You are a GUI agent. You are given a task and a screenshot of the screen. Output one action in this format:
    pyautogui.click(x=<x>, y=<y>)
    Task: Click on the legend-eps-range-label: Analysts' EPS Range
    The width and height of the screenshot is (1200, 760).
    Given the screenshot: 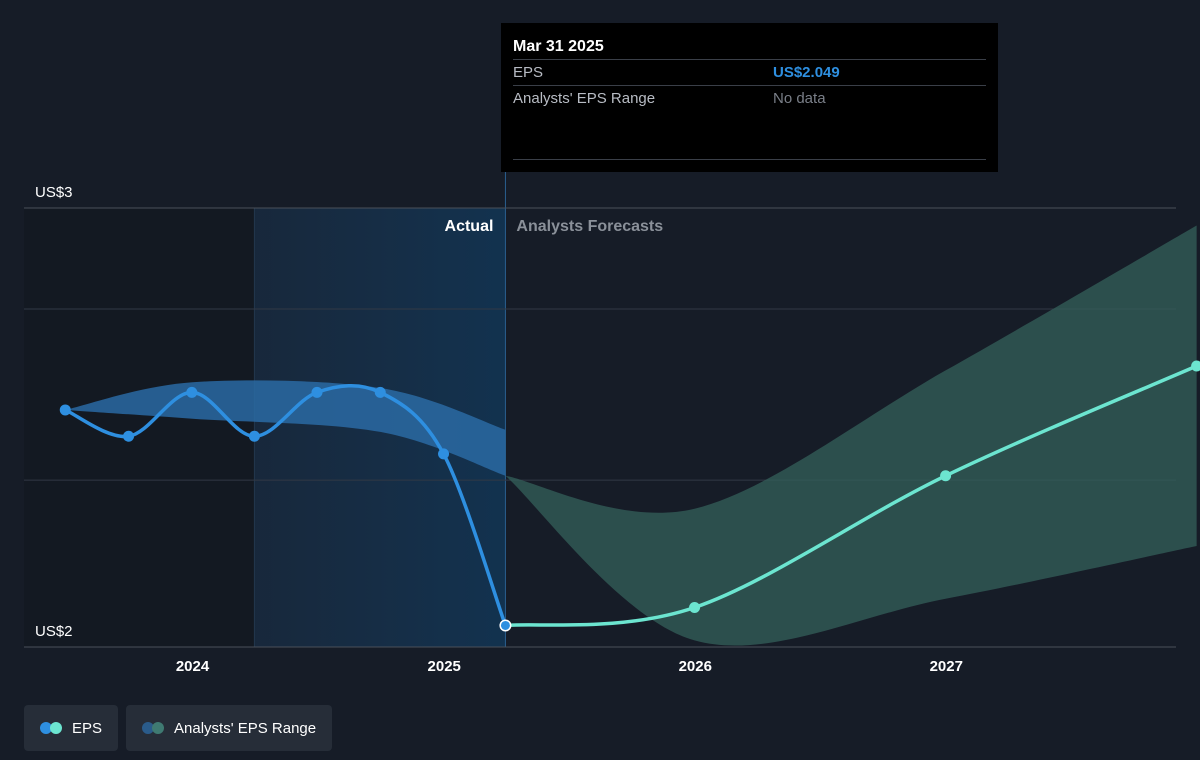 What is the action you would take?
    pyautogui.click(x=245, y=728)
    